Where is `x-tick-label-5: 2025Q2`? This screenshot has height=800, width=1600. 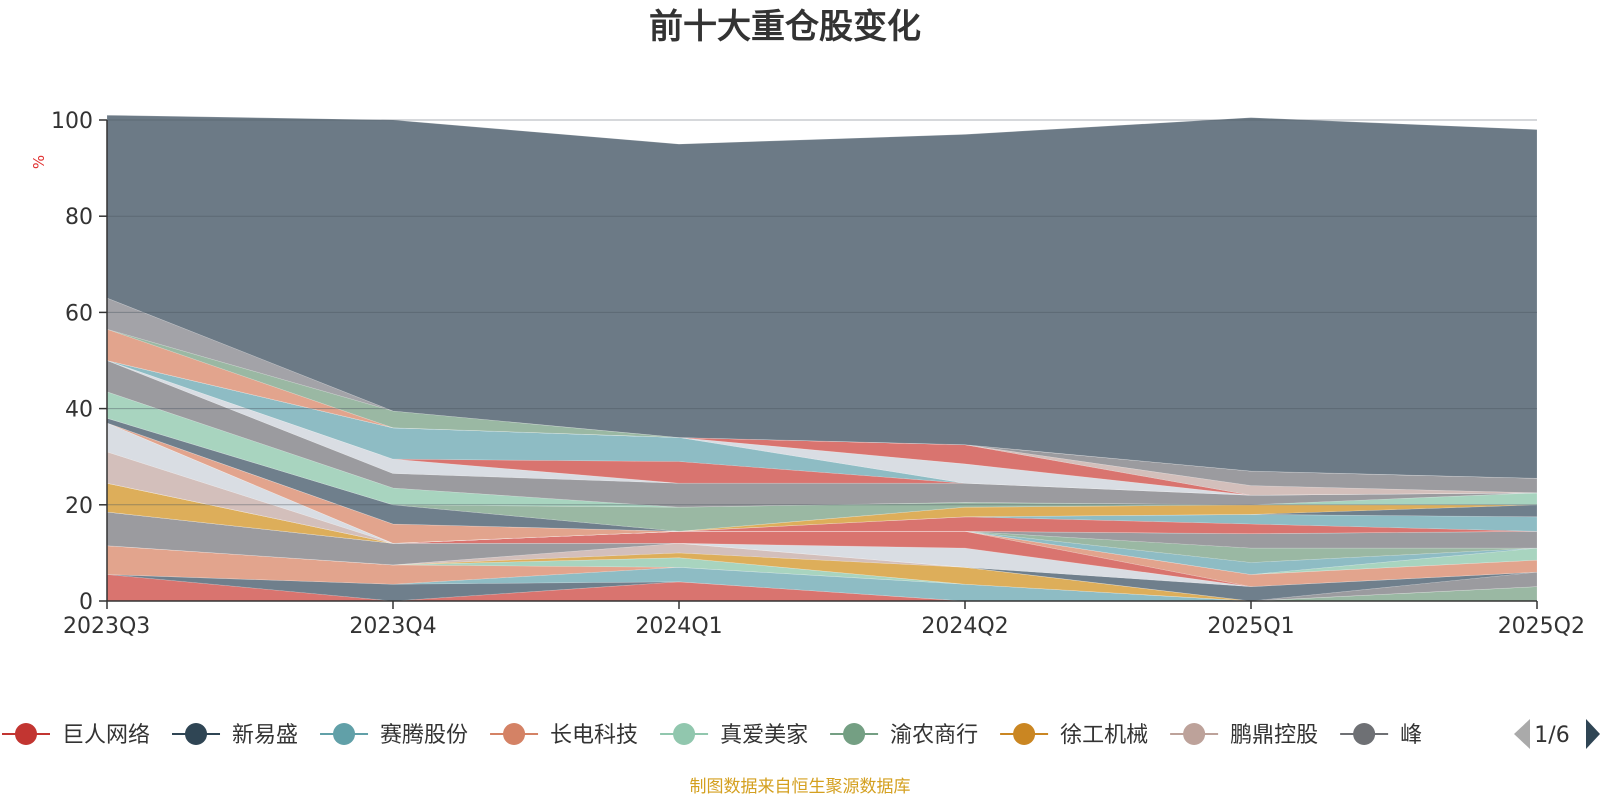
x-tick-label-5: 2025Q2 is located at coordinates (1541, 626).